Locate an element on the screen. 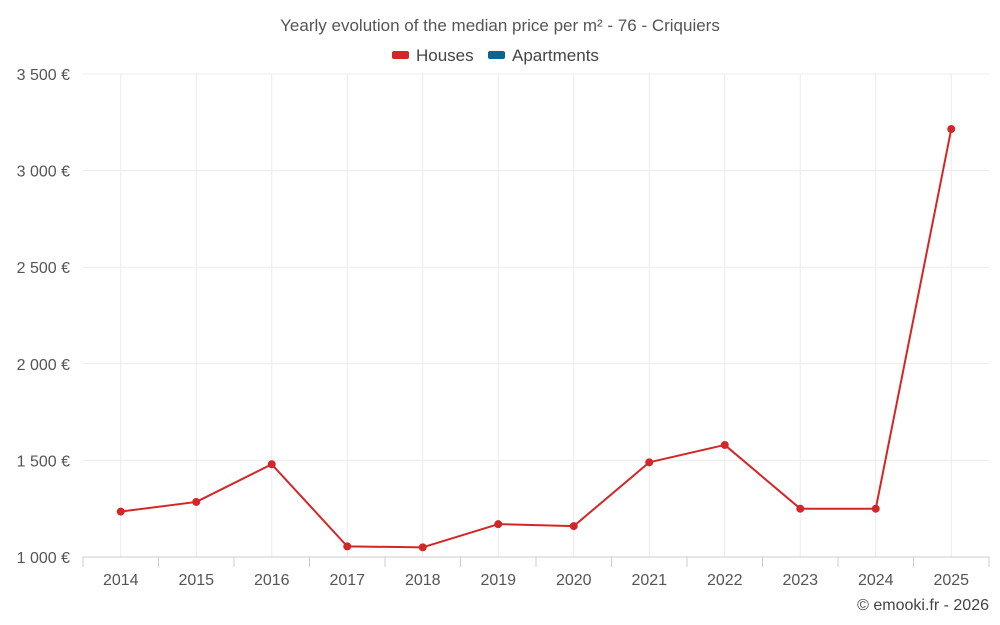 Image resolution: width=1000 pixels, height=625 pixels. y-tick-label: 2 500 € is located at coordinates (43, 268).